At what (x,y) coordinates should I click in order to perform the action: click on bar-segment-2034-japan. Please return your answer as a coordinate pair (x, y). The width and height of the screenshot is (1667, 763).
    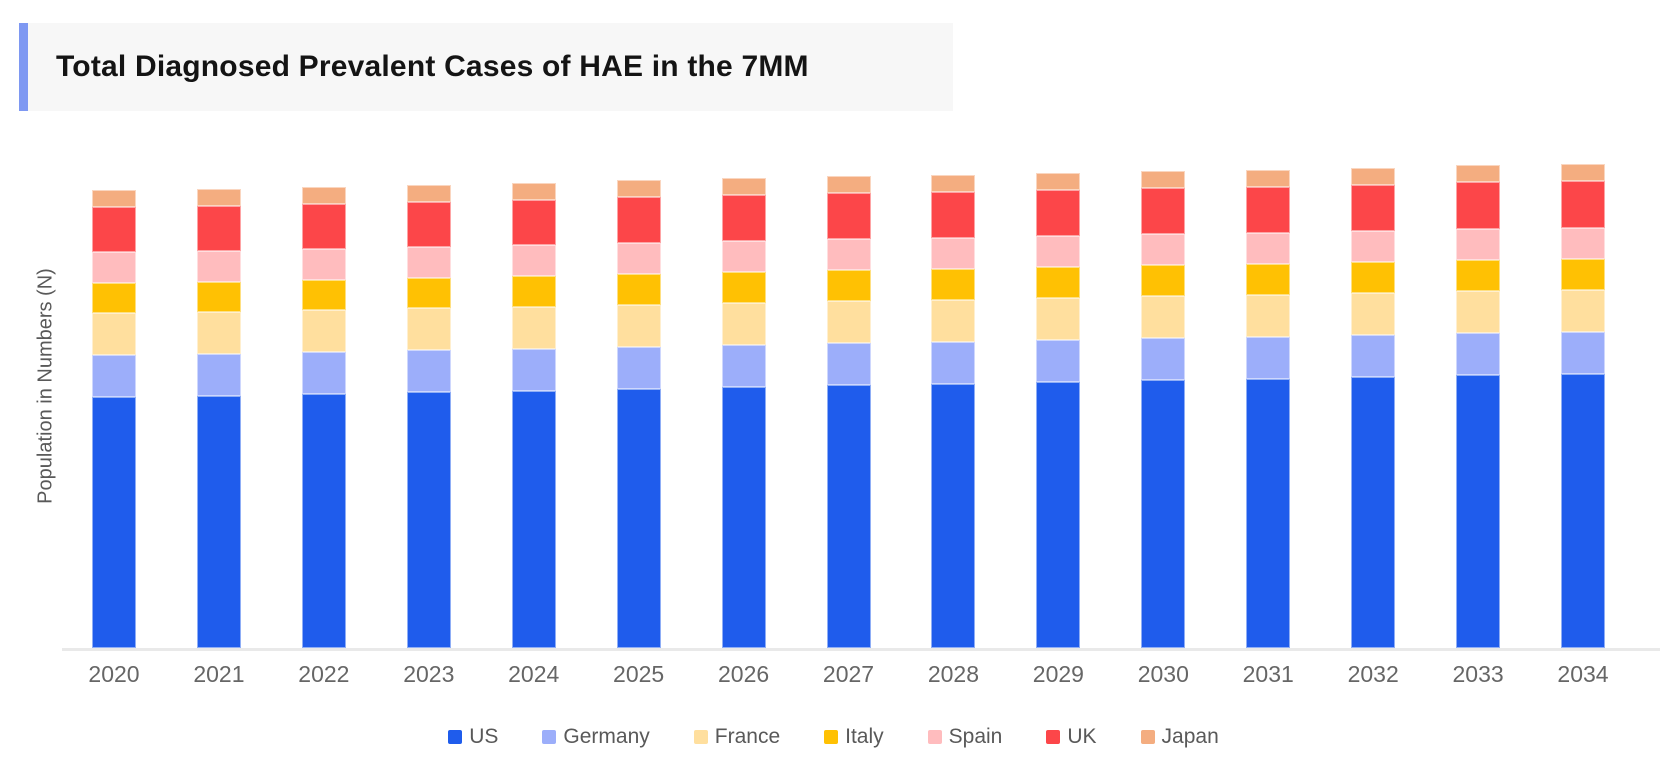
    Looking at the image, I should click on (1583, 172).